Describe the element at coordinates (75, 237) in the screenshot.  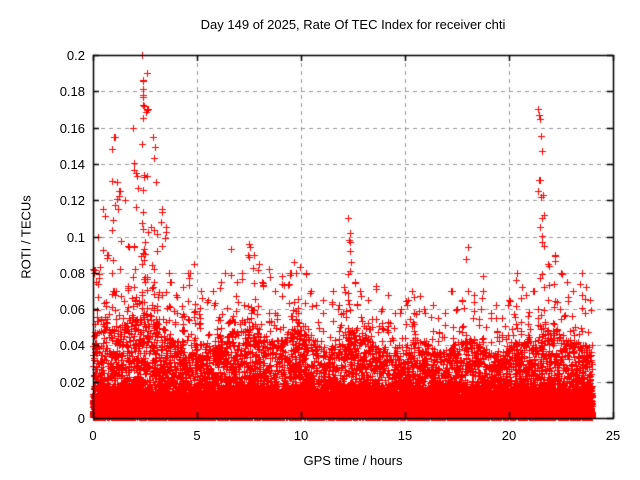
I see `y-tick-label: 0.1` at that location.